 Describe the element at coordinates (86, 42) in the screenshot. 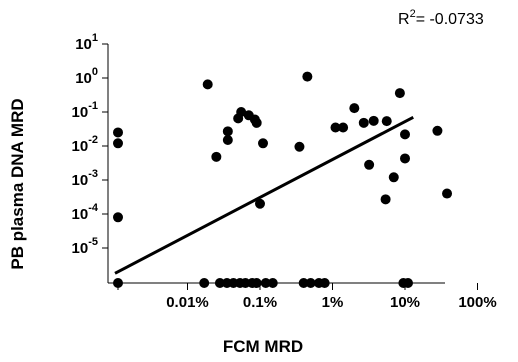

I see `y-tick-label: 10¹` at that location.